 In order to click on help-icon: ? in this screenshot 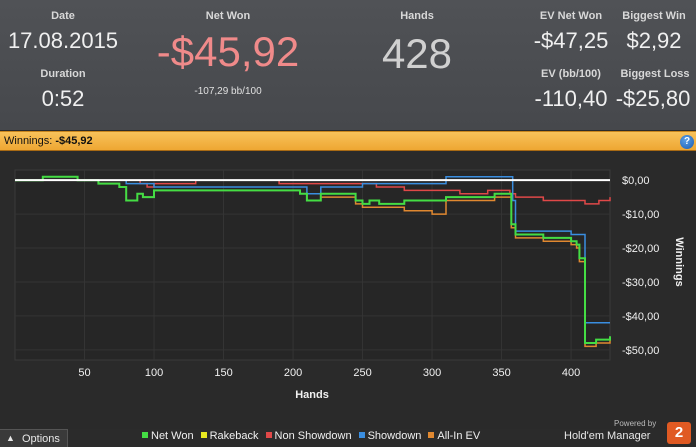, I will do `click(687, 142)`.